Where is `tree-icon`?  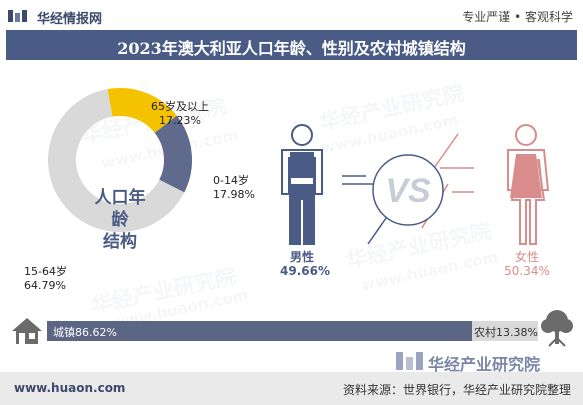 tree-icon is located at coordinates (557, 328).